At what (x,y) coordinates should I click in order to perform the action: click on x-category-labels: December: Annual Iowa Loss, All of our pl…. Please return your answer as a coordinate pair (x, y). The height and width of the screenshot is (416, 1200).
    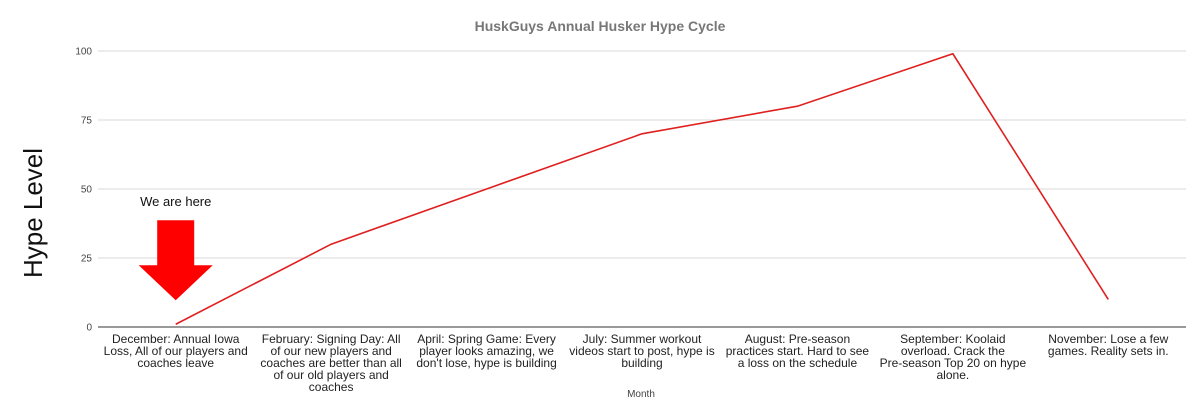
    Looking at the image, I should click on (636, 363).